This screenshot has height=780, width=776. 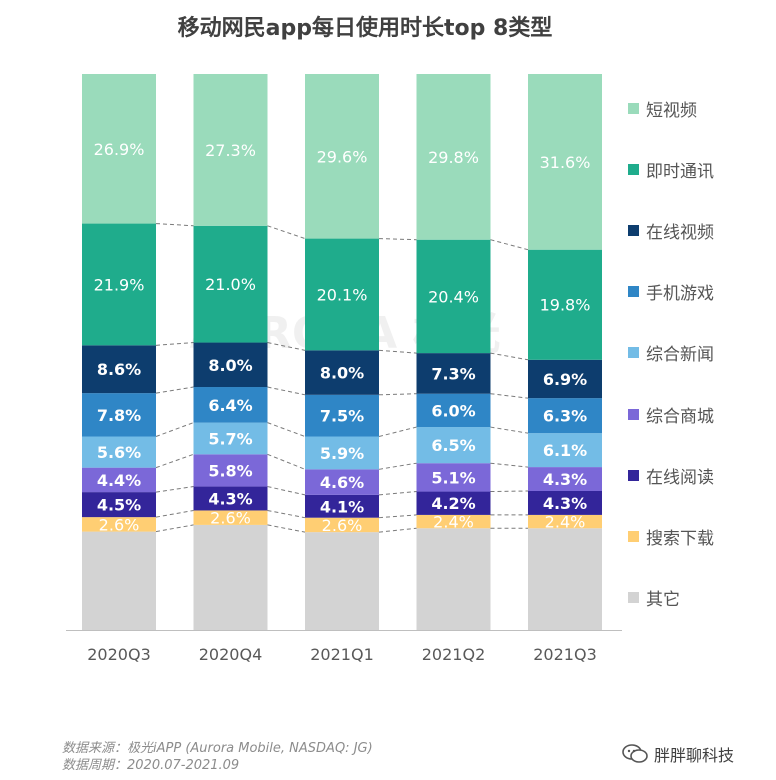 I want to click on data-label: 7.5%, so click(x=342, y=416).